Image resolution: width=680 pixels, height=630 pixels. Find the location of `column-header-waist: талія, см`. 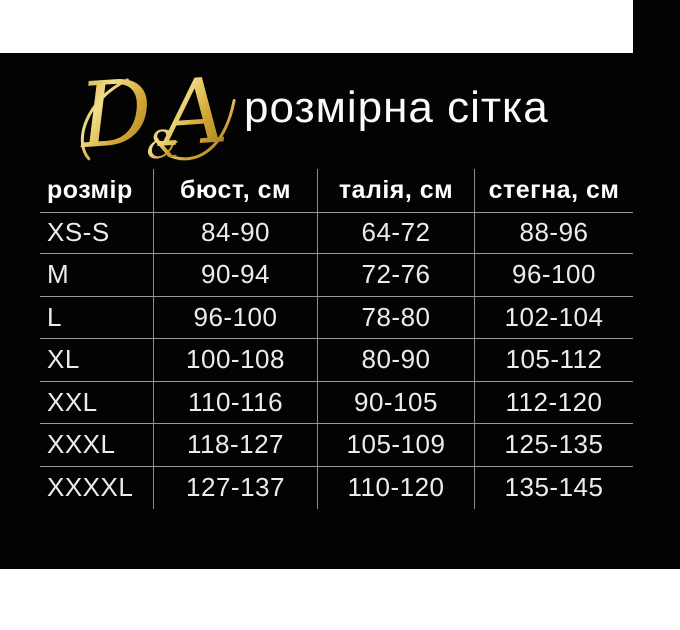

column-header-waist: талія, см is located at coordinates (395, 191).